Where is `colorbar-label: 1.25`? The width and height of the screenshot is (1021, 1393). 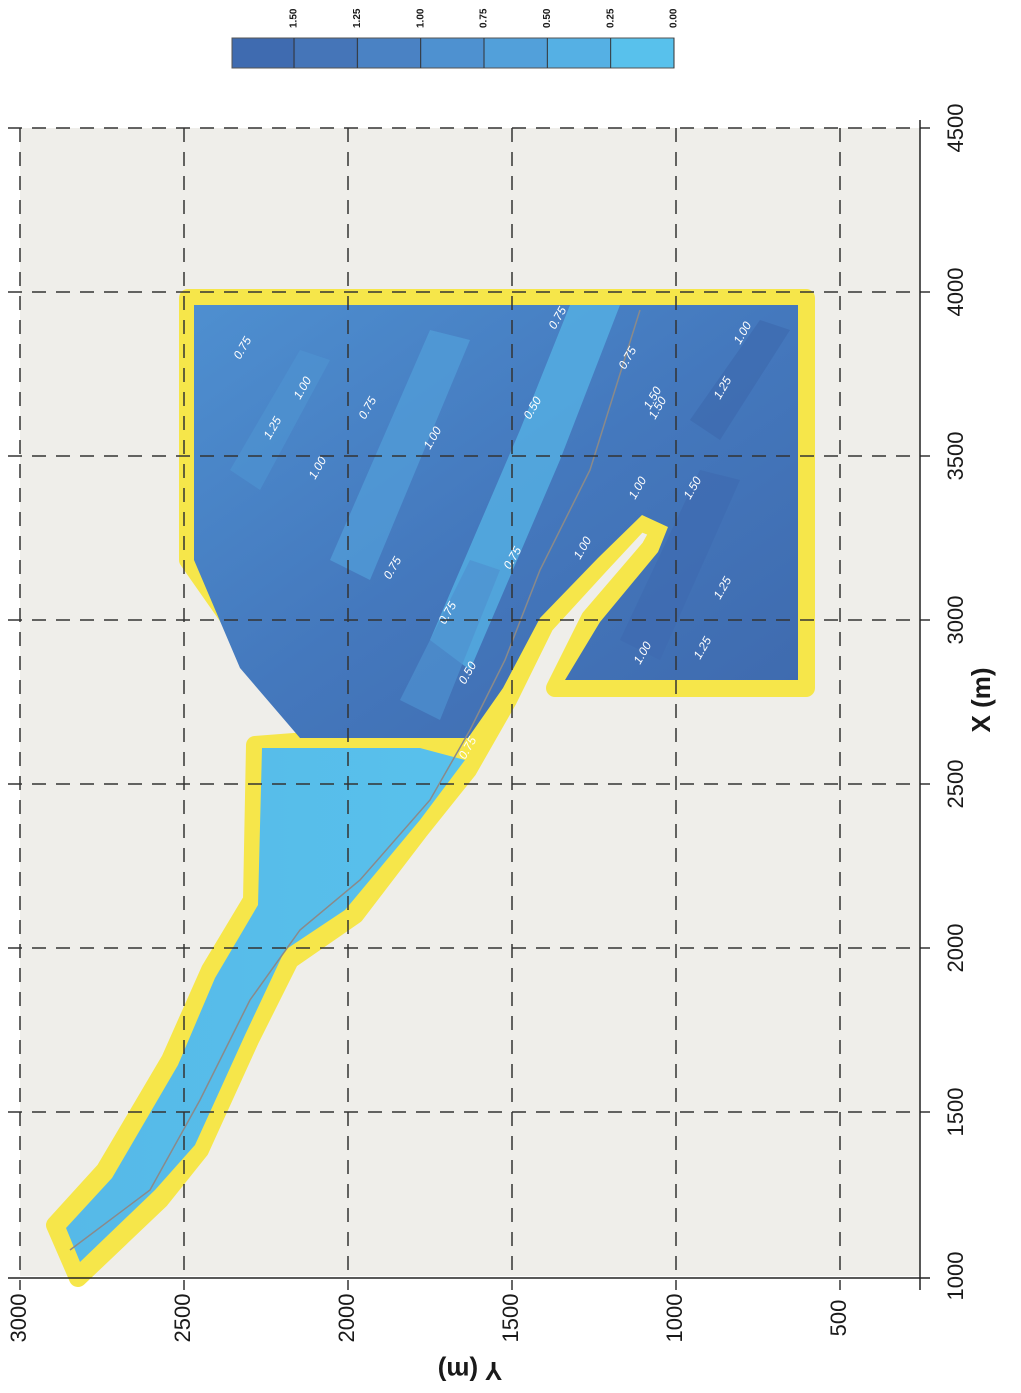 colorbar-label: 1.25 is located at coordinates (357, 18).